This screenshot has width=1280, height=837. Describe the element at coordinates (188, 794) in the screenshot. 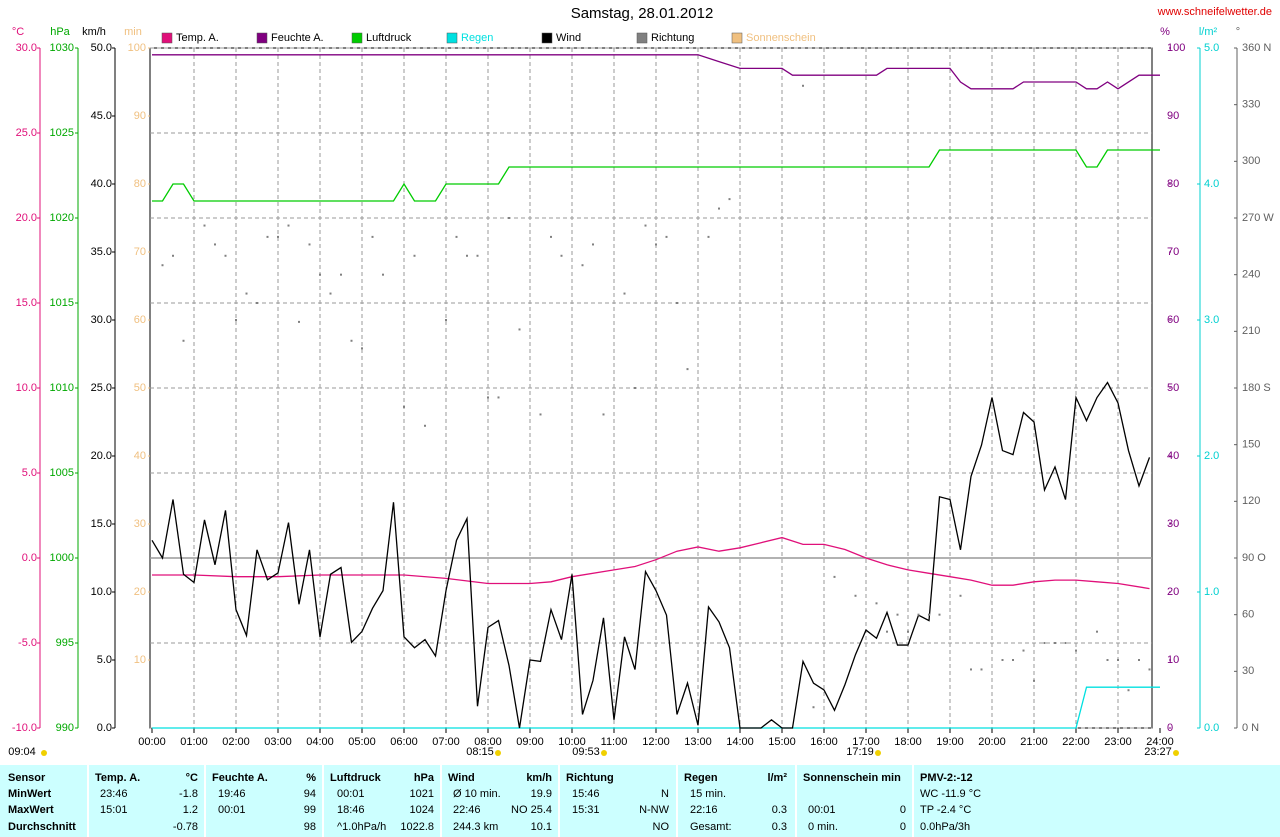

I see `table-cell: -1.8` at that location.